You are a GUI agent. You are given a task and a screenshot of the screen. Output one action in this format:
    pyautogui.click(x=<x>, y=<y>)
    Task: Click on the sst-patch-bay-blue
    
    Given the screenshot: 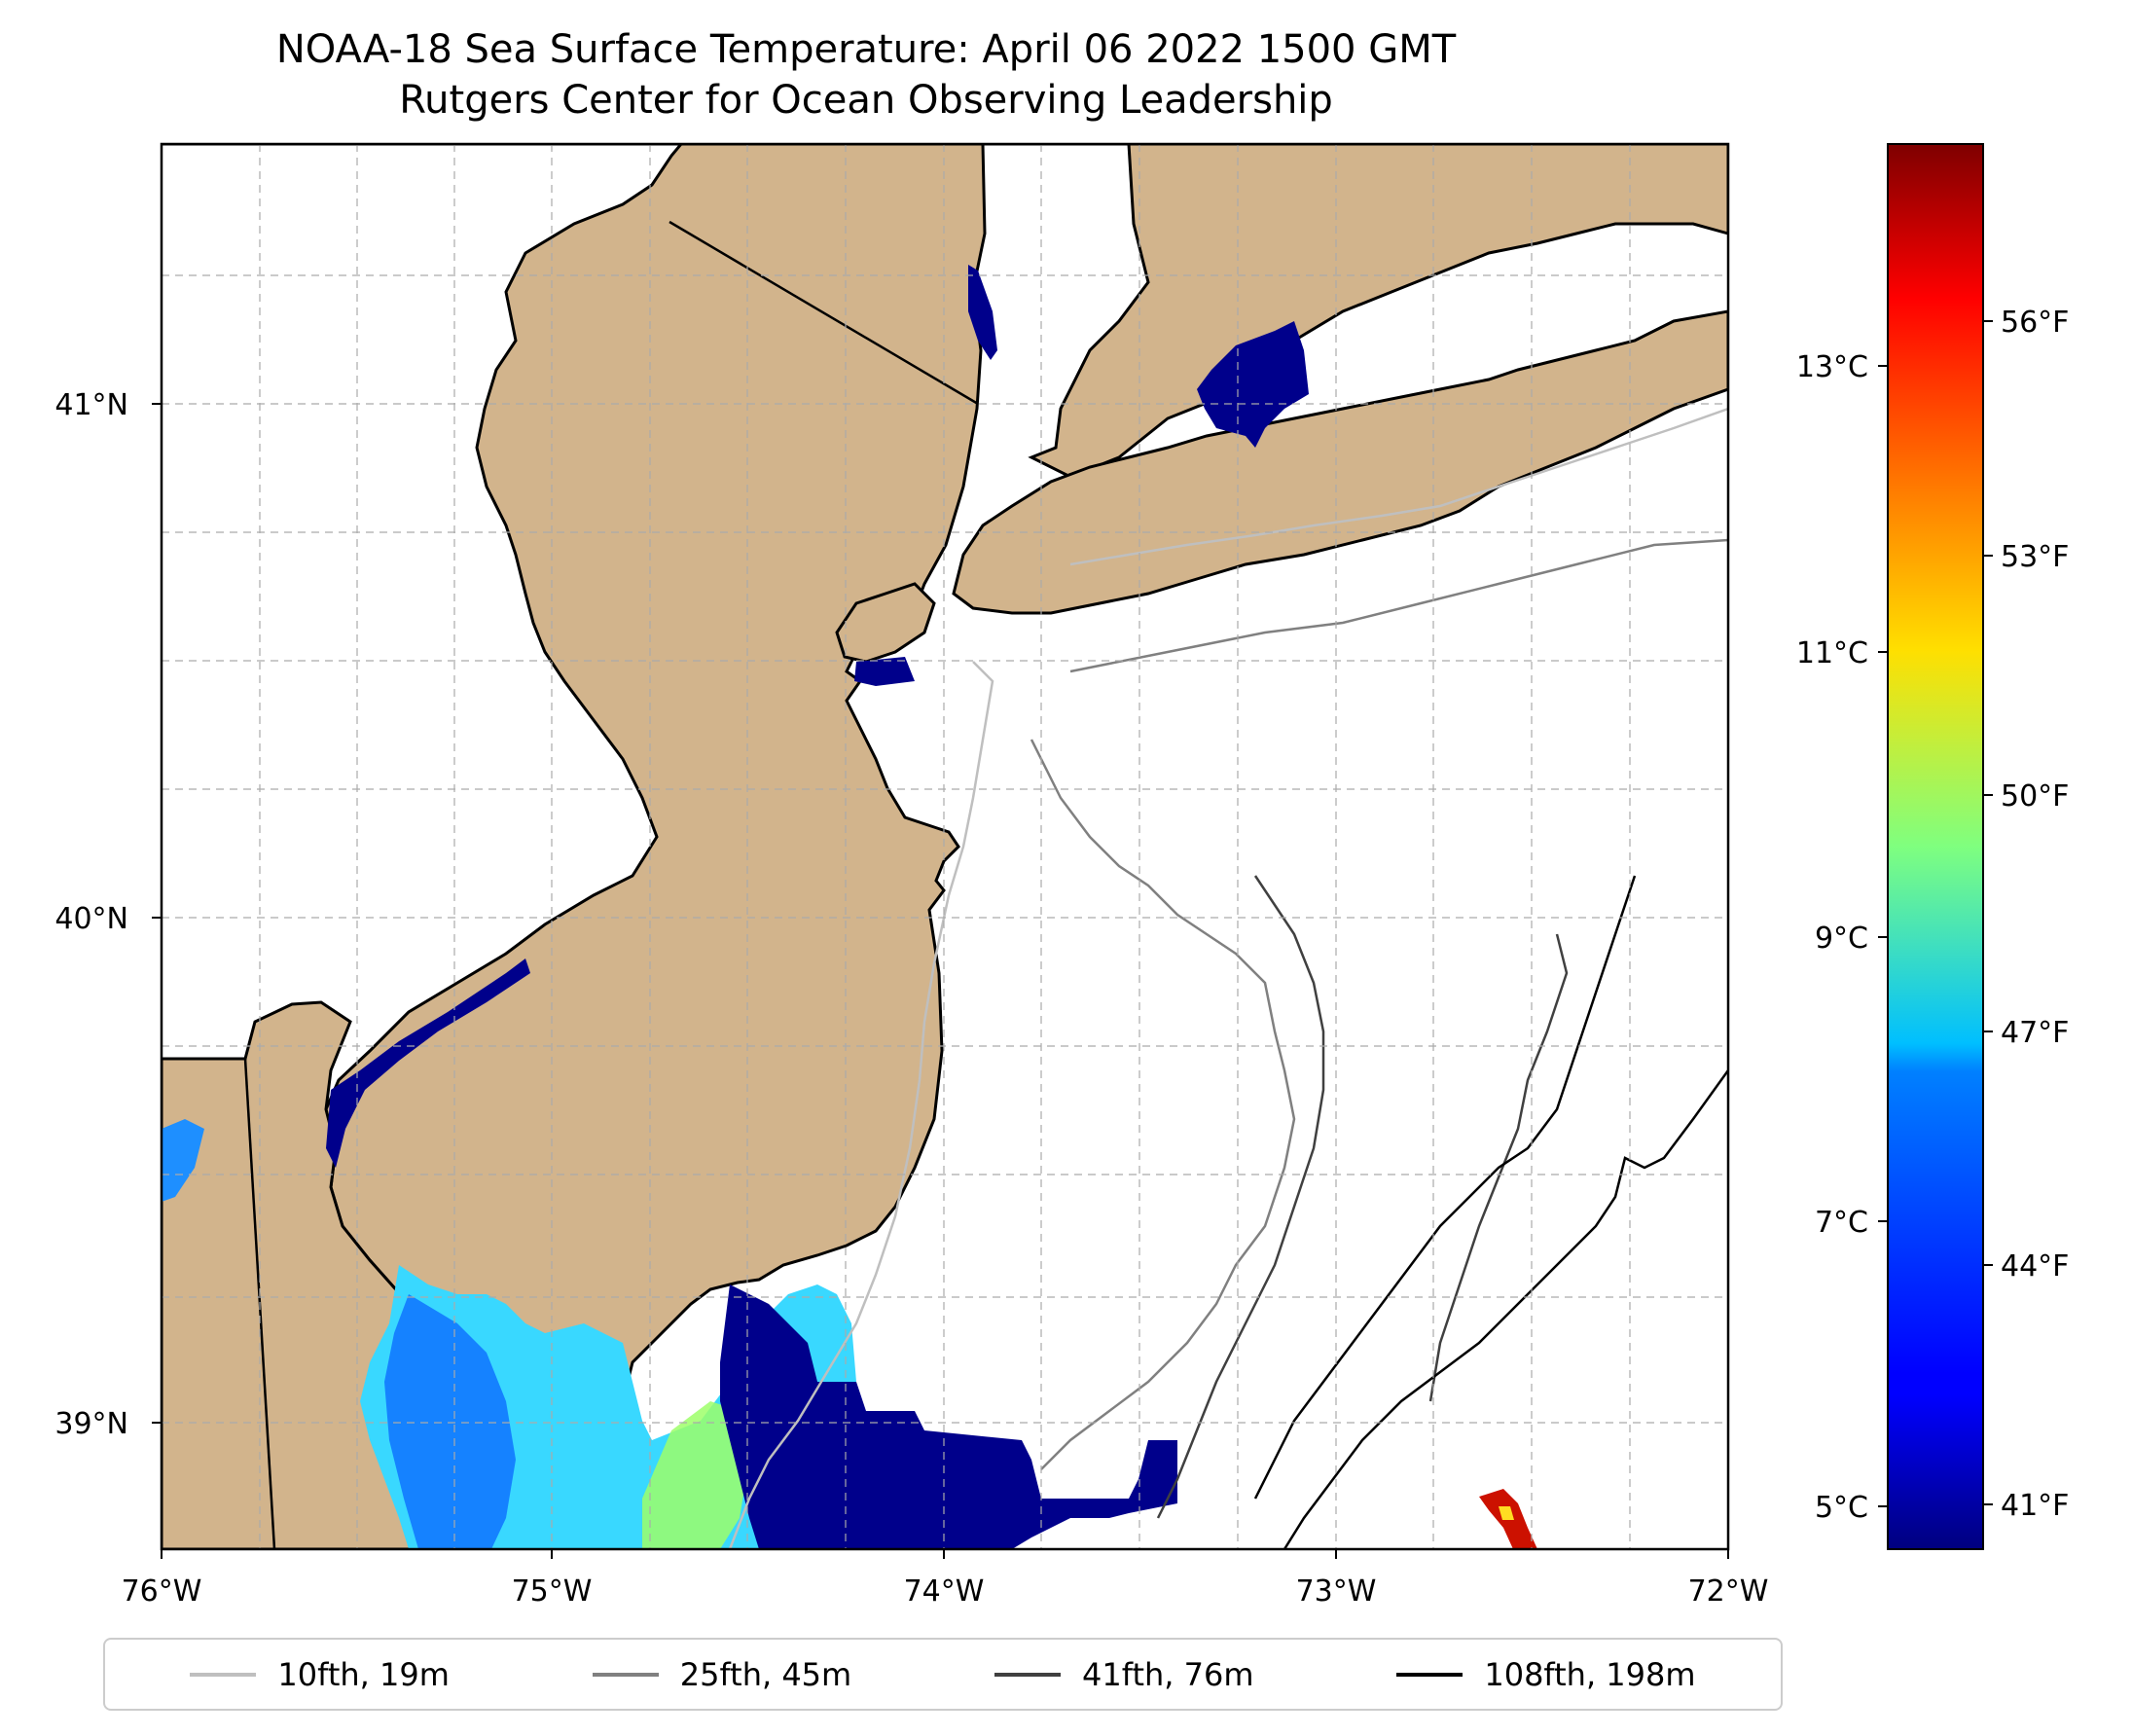 What is the action you would take?
    pyautogui.click(x=450, y=1421)
    